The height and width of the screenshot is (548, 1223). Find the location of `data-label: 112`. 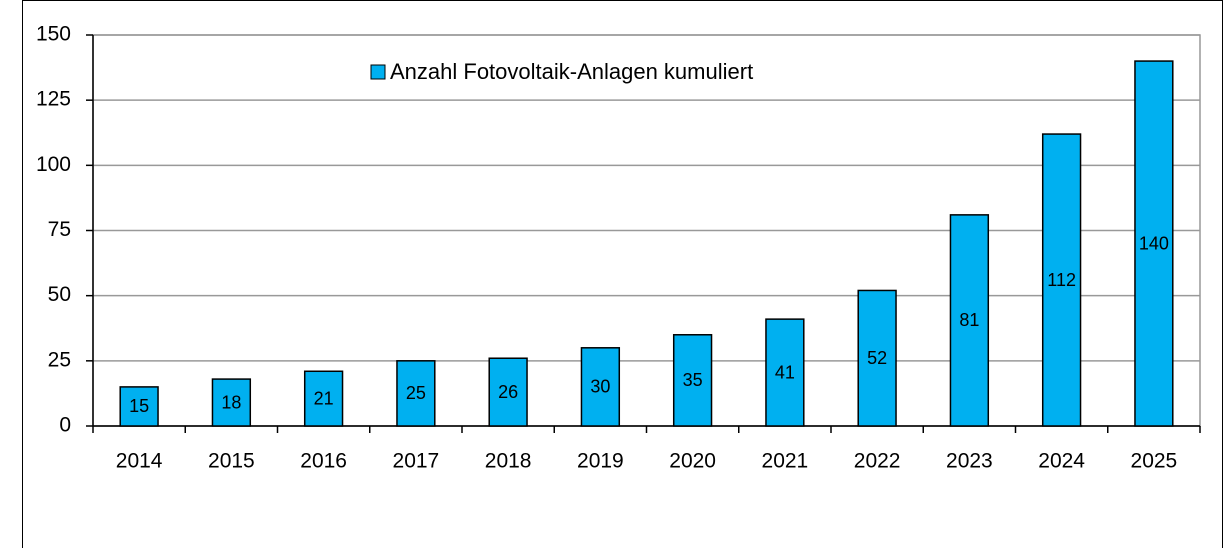

data-label: 112 is located at coordinates (1061, 280).